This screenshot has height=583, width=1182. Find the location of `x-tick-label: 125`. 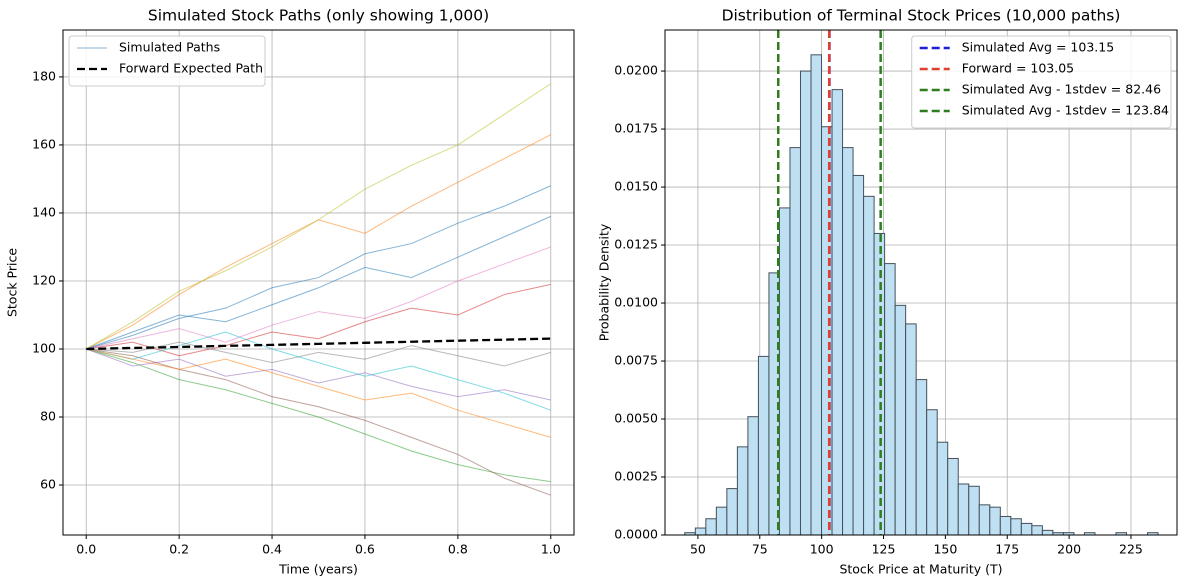

x-tick-label: 125 is located at coordinates (884, 549).